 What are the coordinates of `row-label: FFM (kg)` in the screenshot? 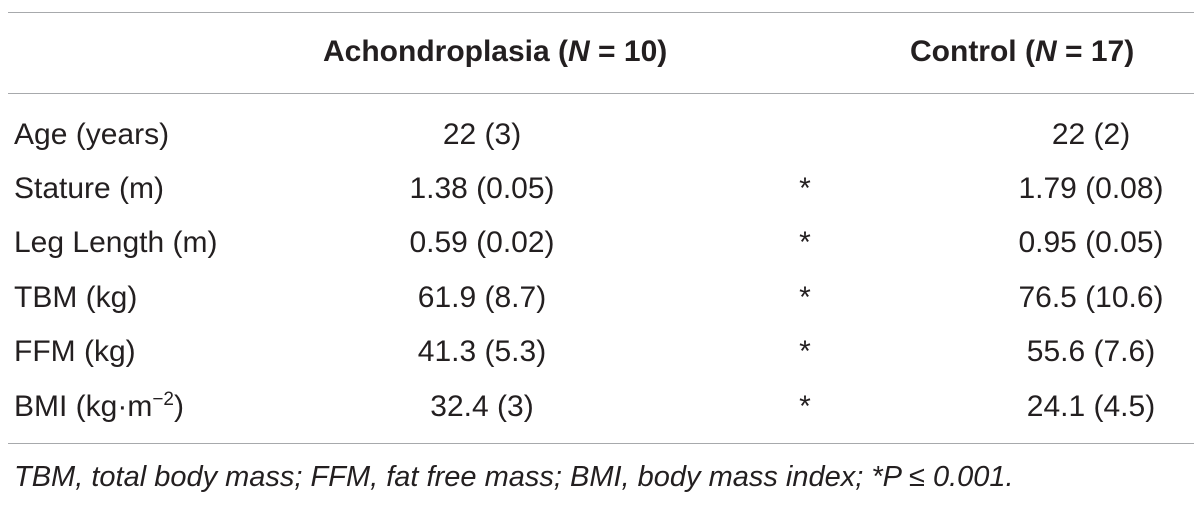 It's located at (75, 351).